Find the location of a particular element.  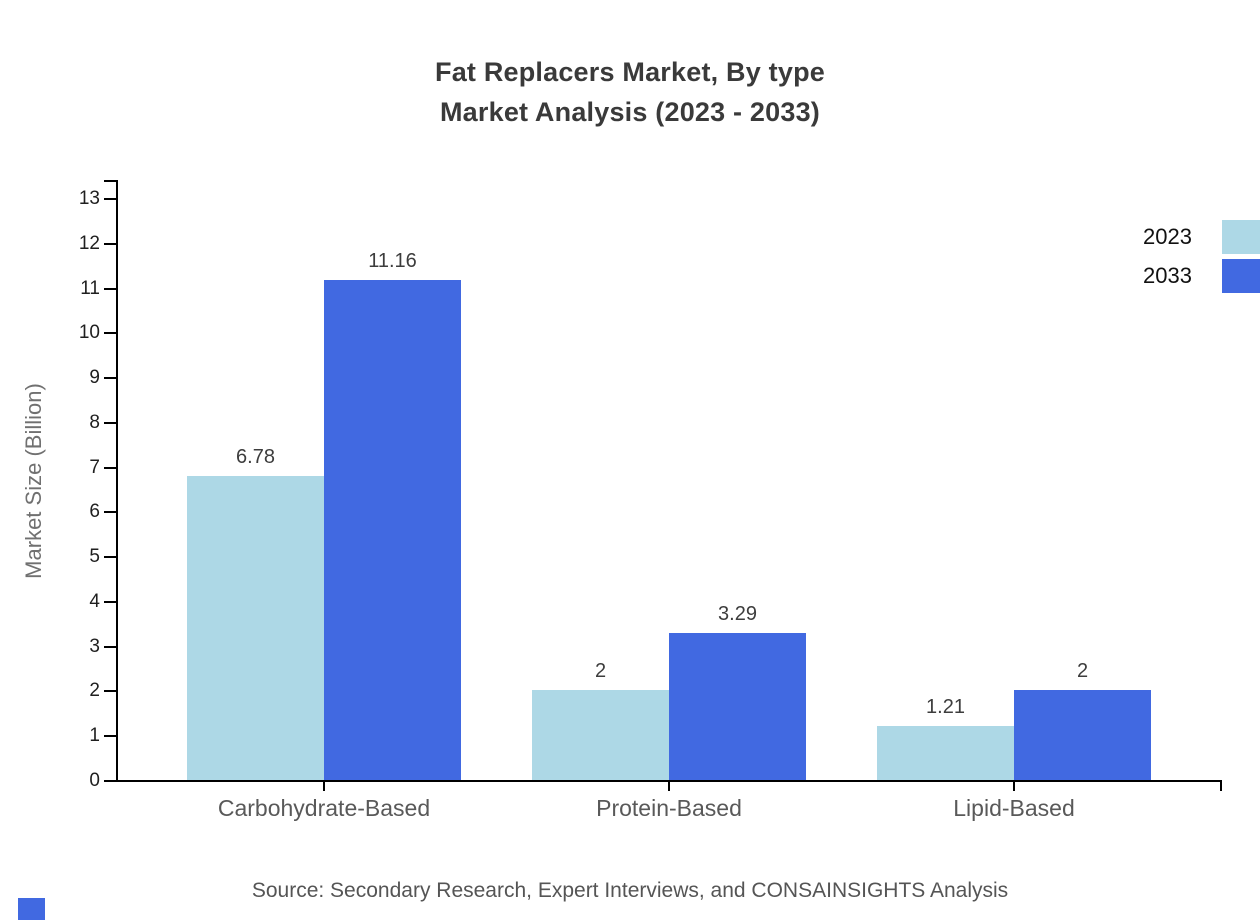

legend-label: 2033 is located at coordinates (1167, 275).